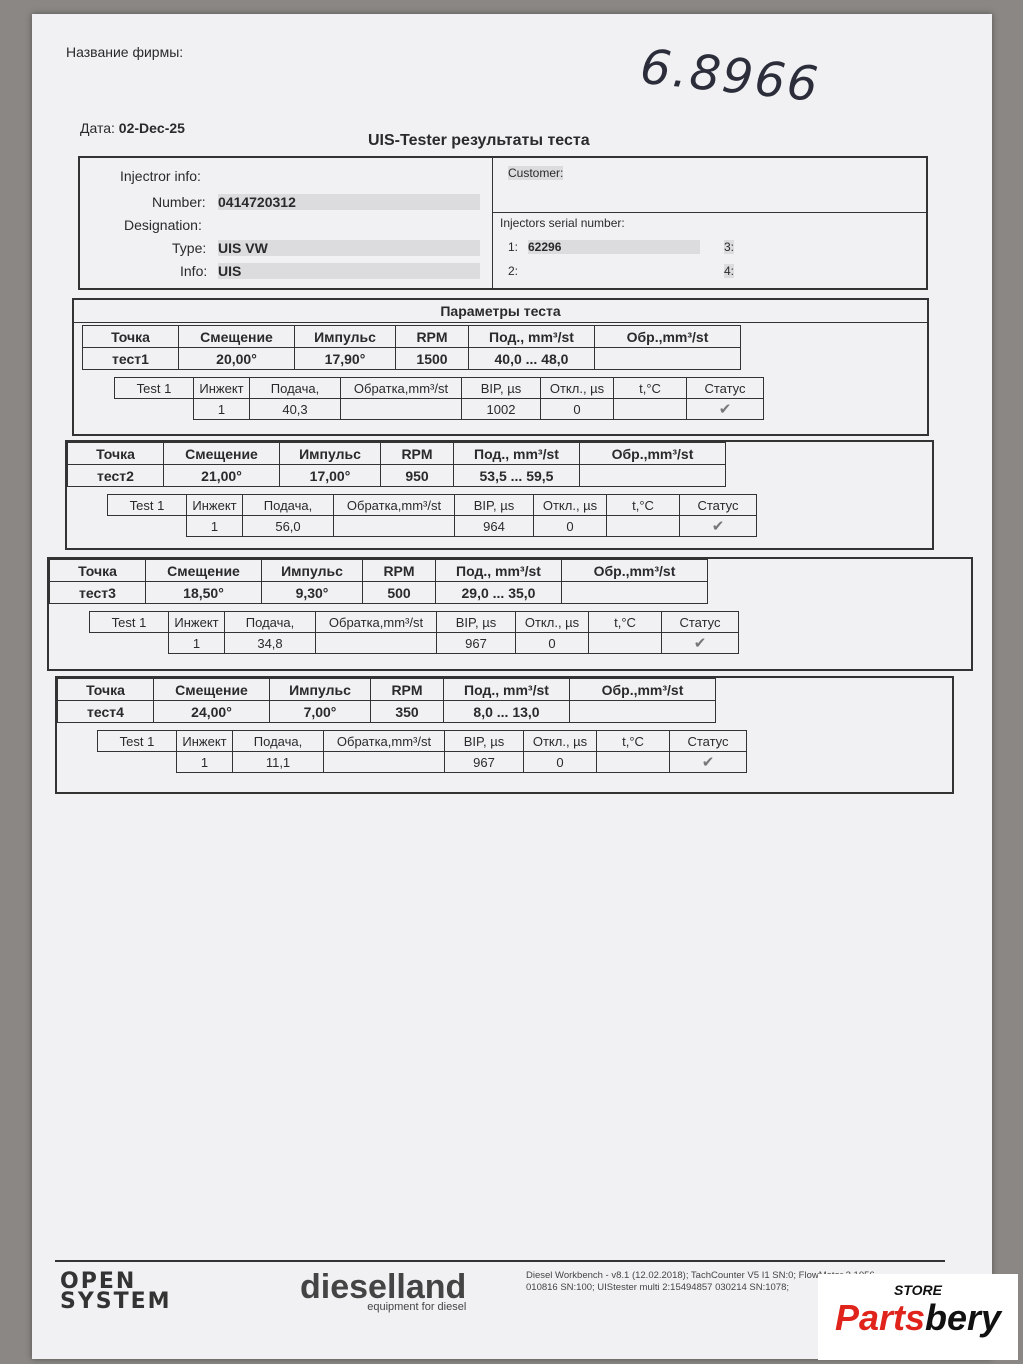 Image resolution: width=1023 pixels, height=1364 pixels. Describe the element at coordinates (151, 128) in the screenshot. I see `date-value: 02-Dec-25` at that location.